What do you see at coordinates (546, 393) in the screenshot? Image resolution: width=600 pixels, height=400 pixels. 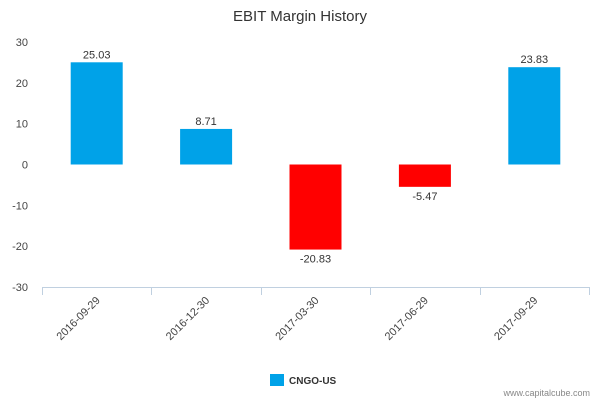 I see `credit-text: www.capitalcube.com` at bounding box center [546, 393].